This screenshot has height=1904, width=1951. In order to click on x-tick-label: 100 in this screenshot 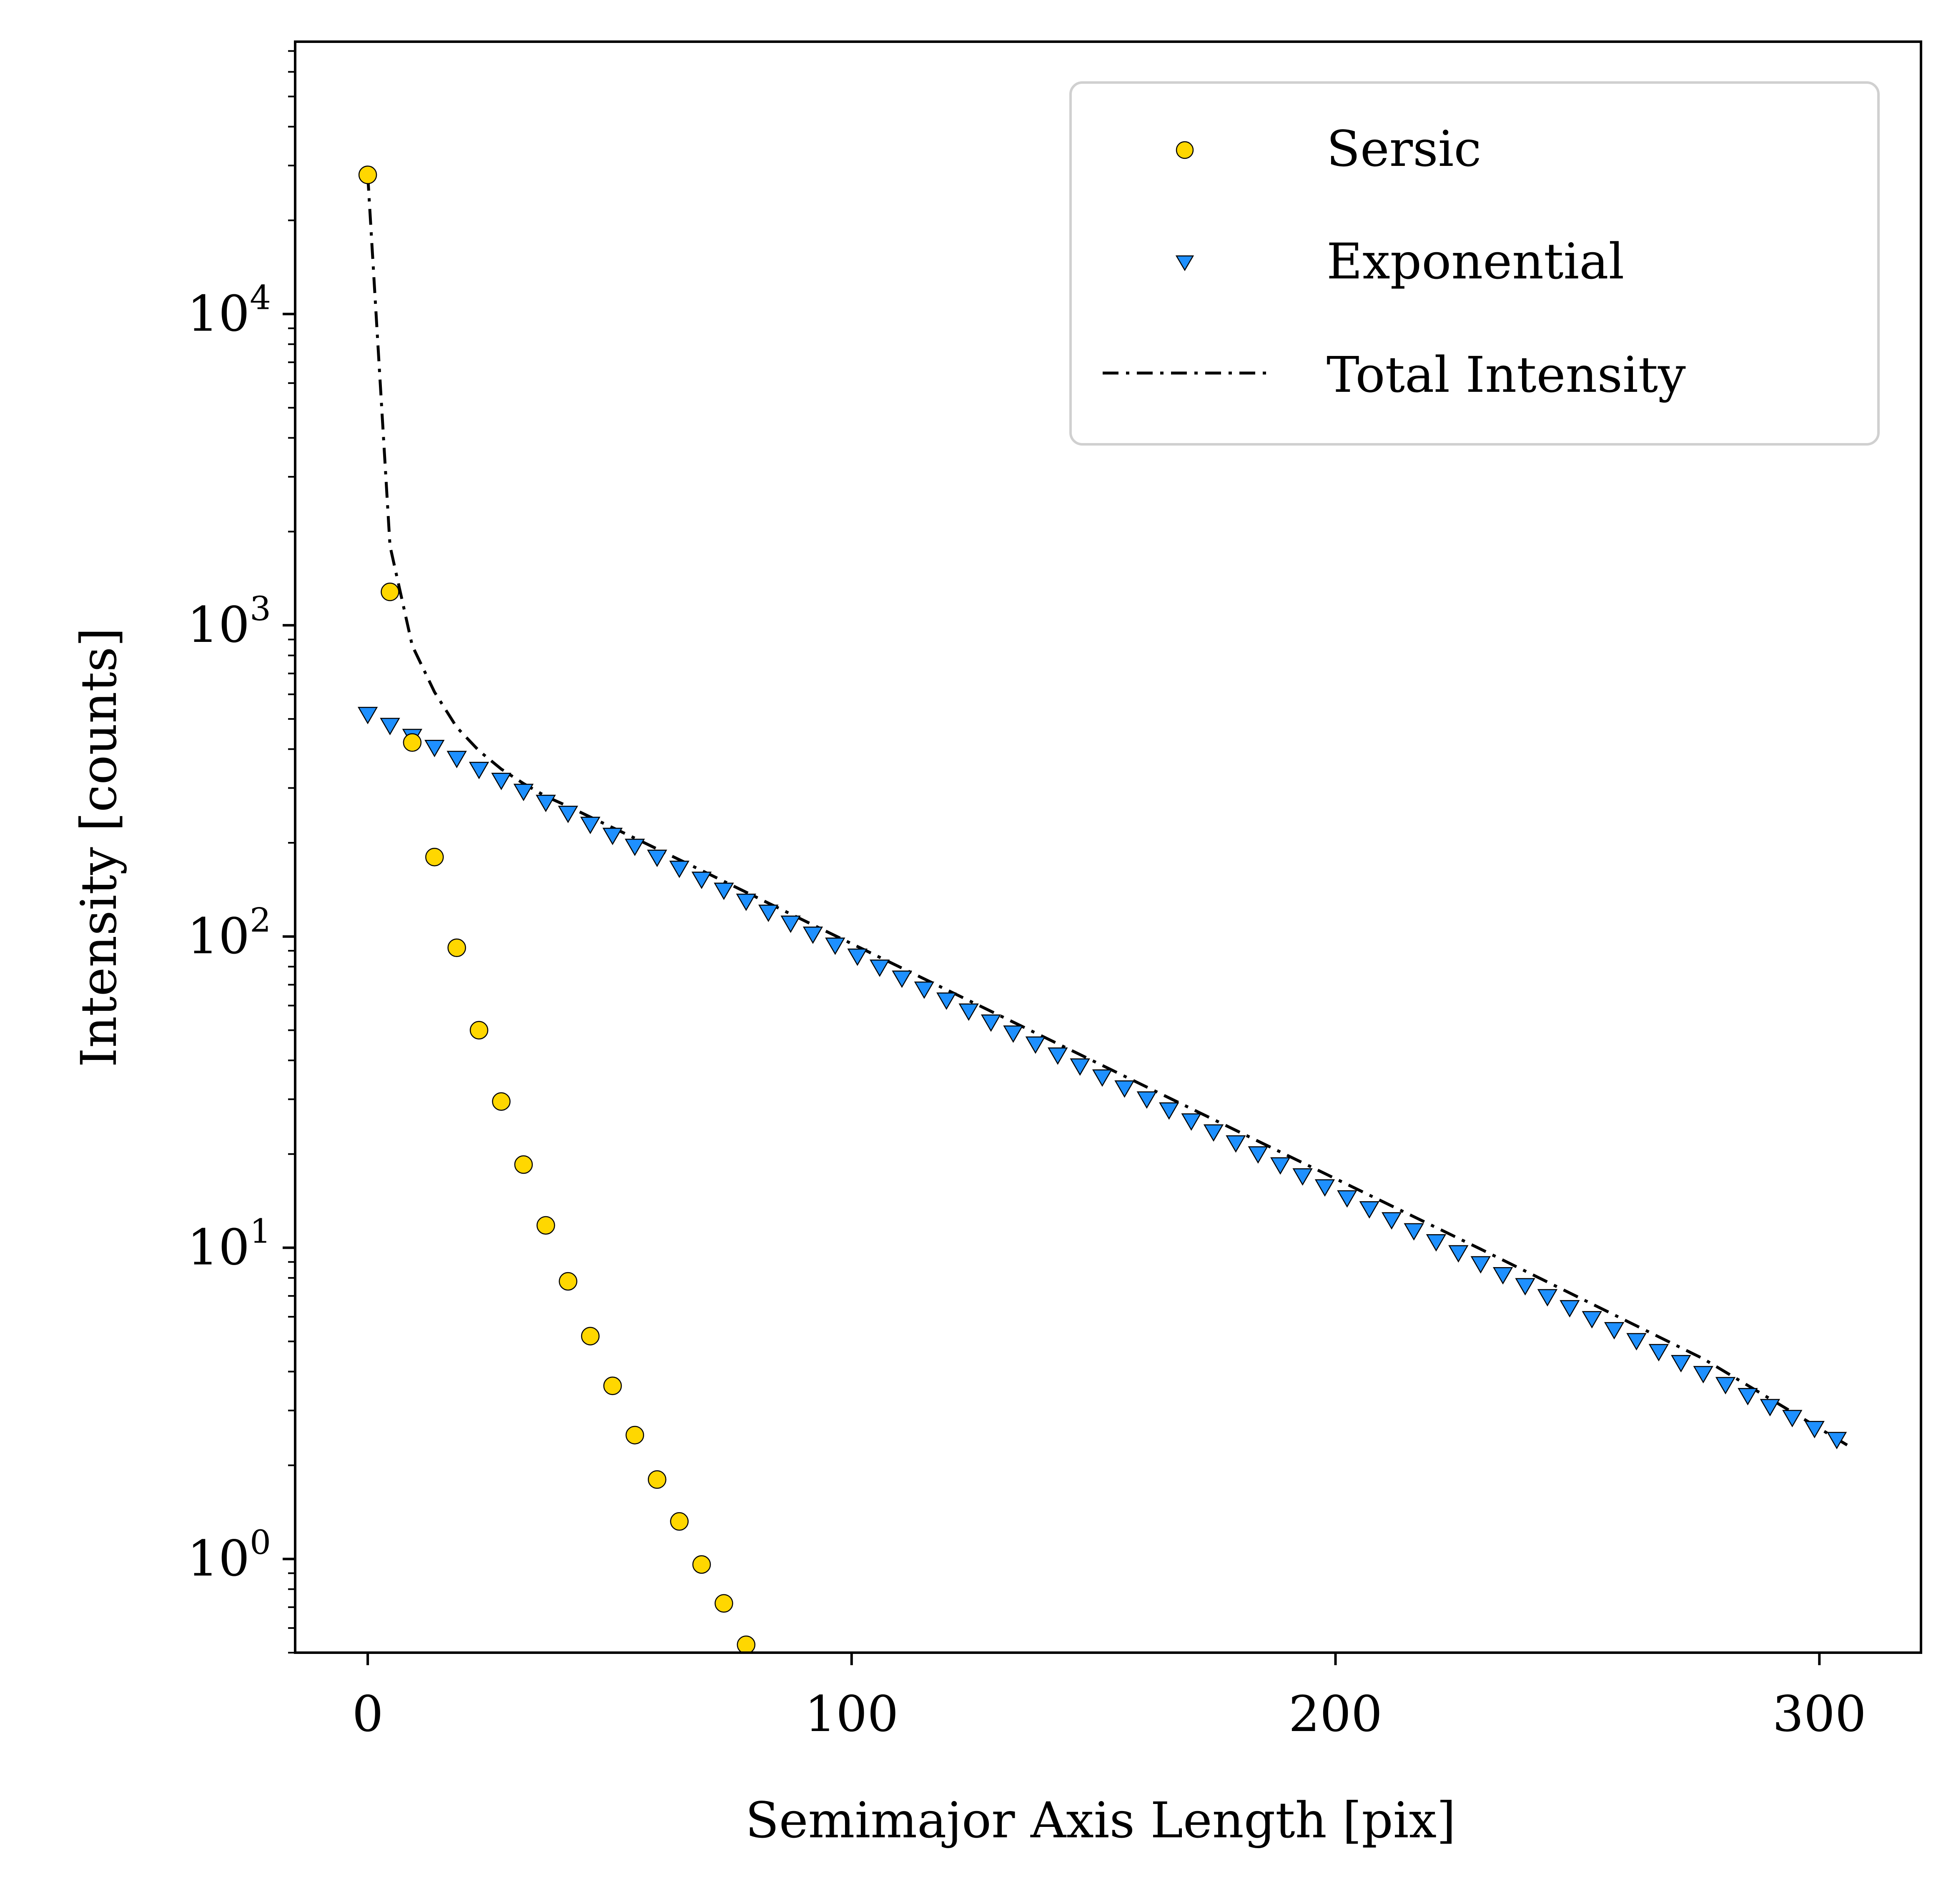, I will do `click(851, 1714)`.